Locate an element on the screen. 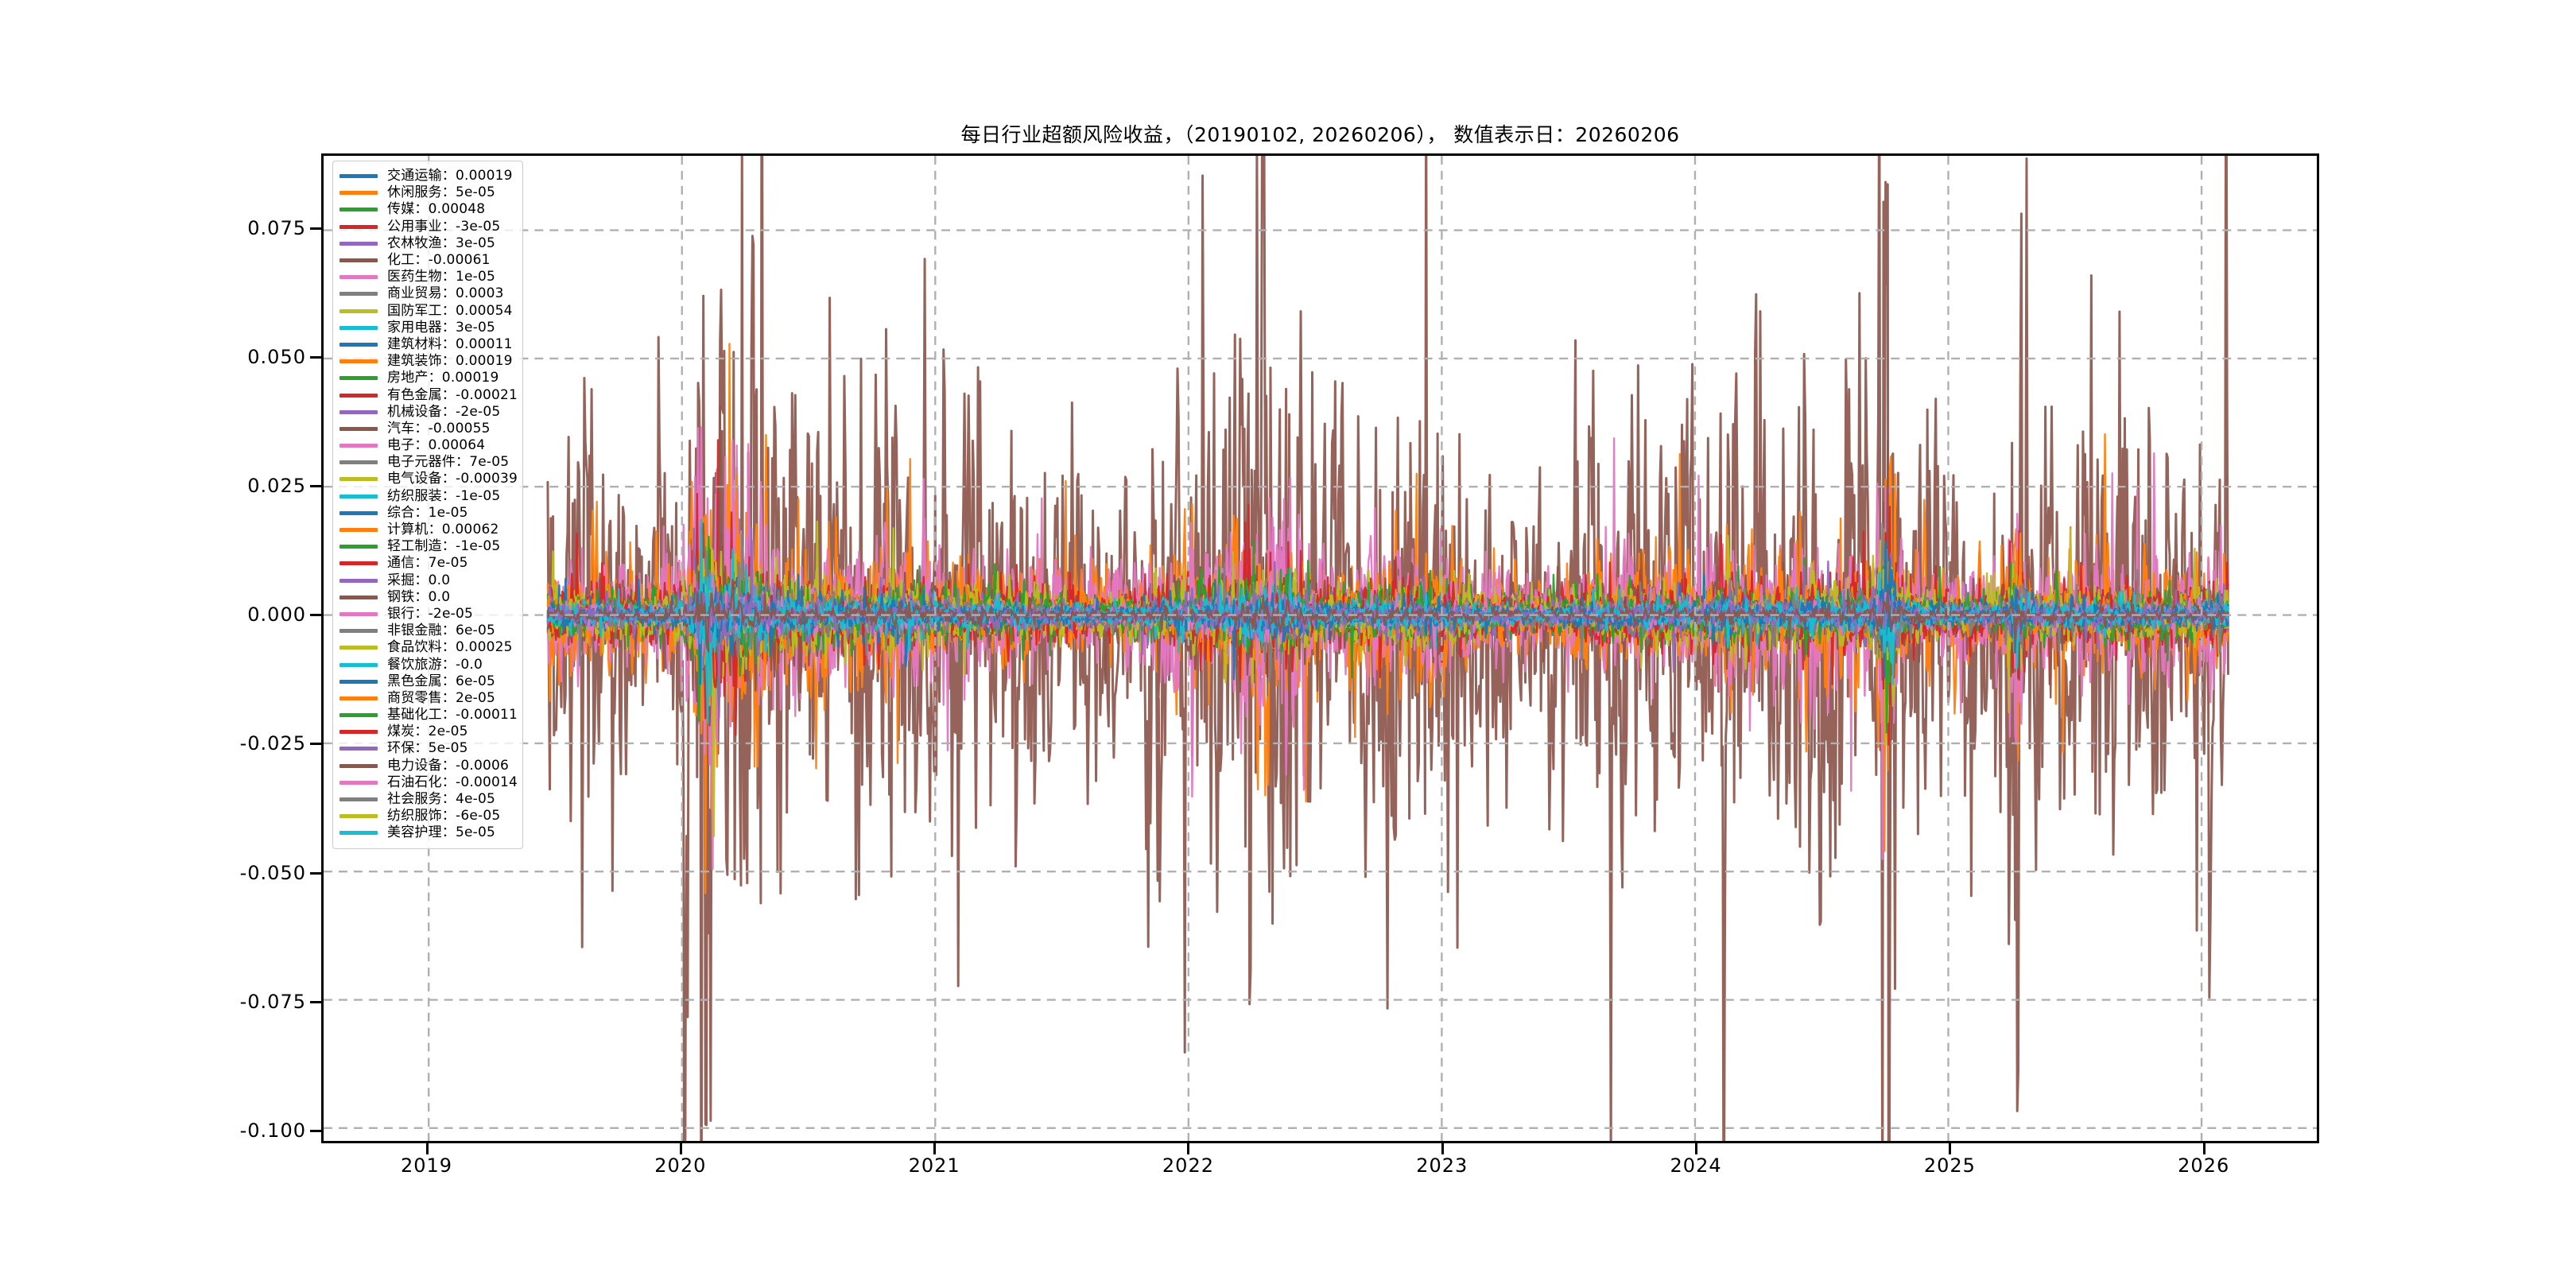 Image resolution: width=2576 pixels, height=1288 pixels. legend-item: 环保：5e-05 is located at coordinates (426, 748).